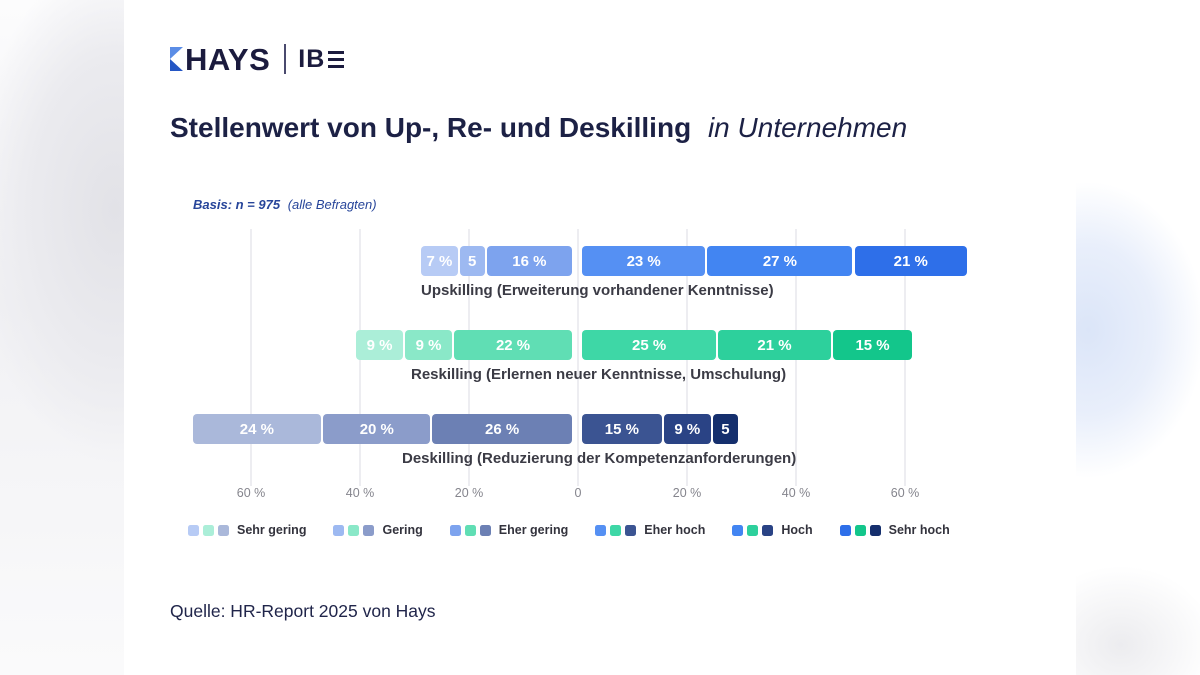 Image resolution: width=1200 pixels, height=675 pixels. Describe the element at coordinates (377, 429) in the screenshot. I see `bar-segment-deskilling-gering: 20 %` at that location.